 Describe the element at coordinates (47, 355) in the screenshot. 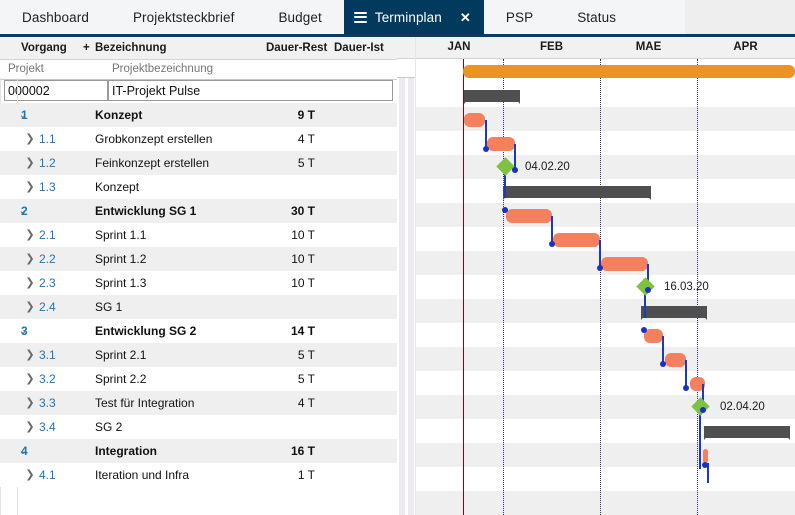

I see `row-wbs: 3.1` at that location.